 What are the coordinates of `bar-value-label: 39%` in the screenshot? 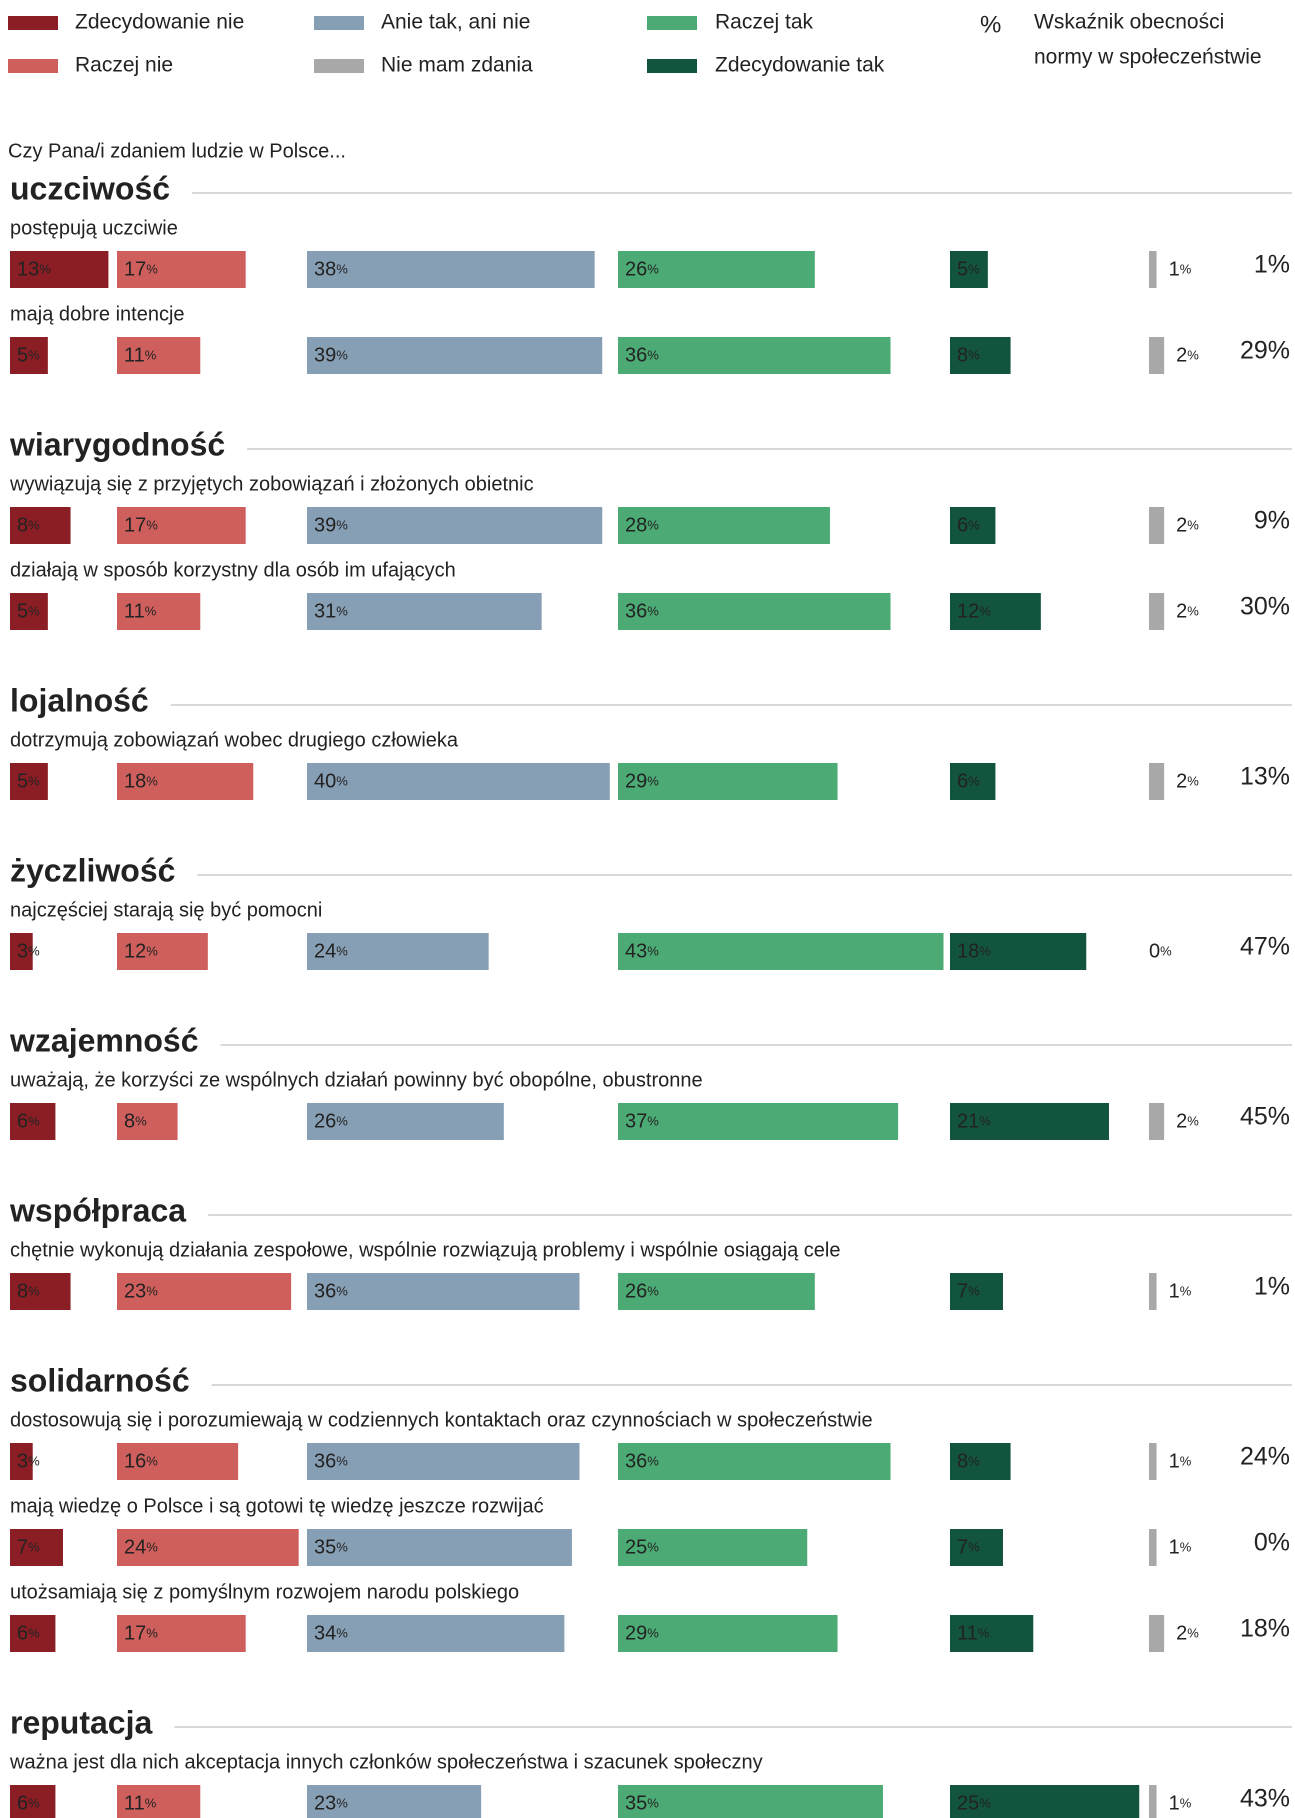 It's located at (331, 526).